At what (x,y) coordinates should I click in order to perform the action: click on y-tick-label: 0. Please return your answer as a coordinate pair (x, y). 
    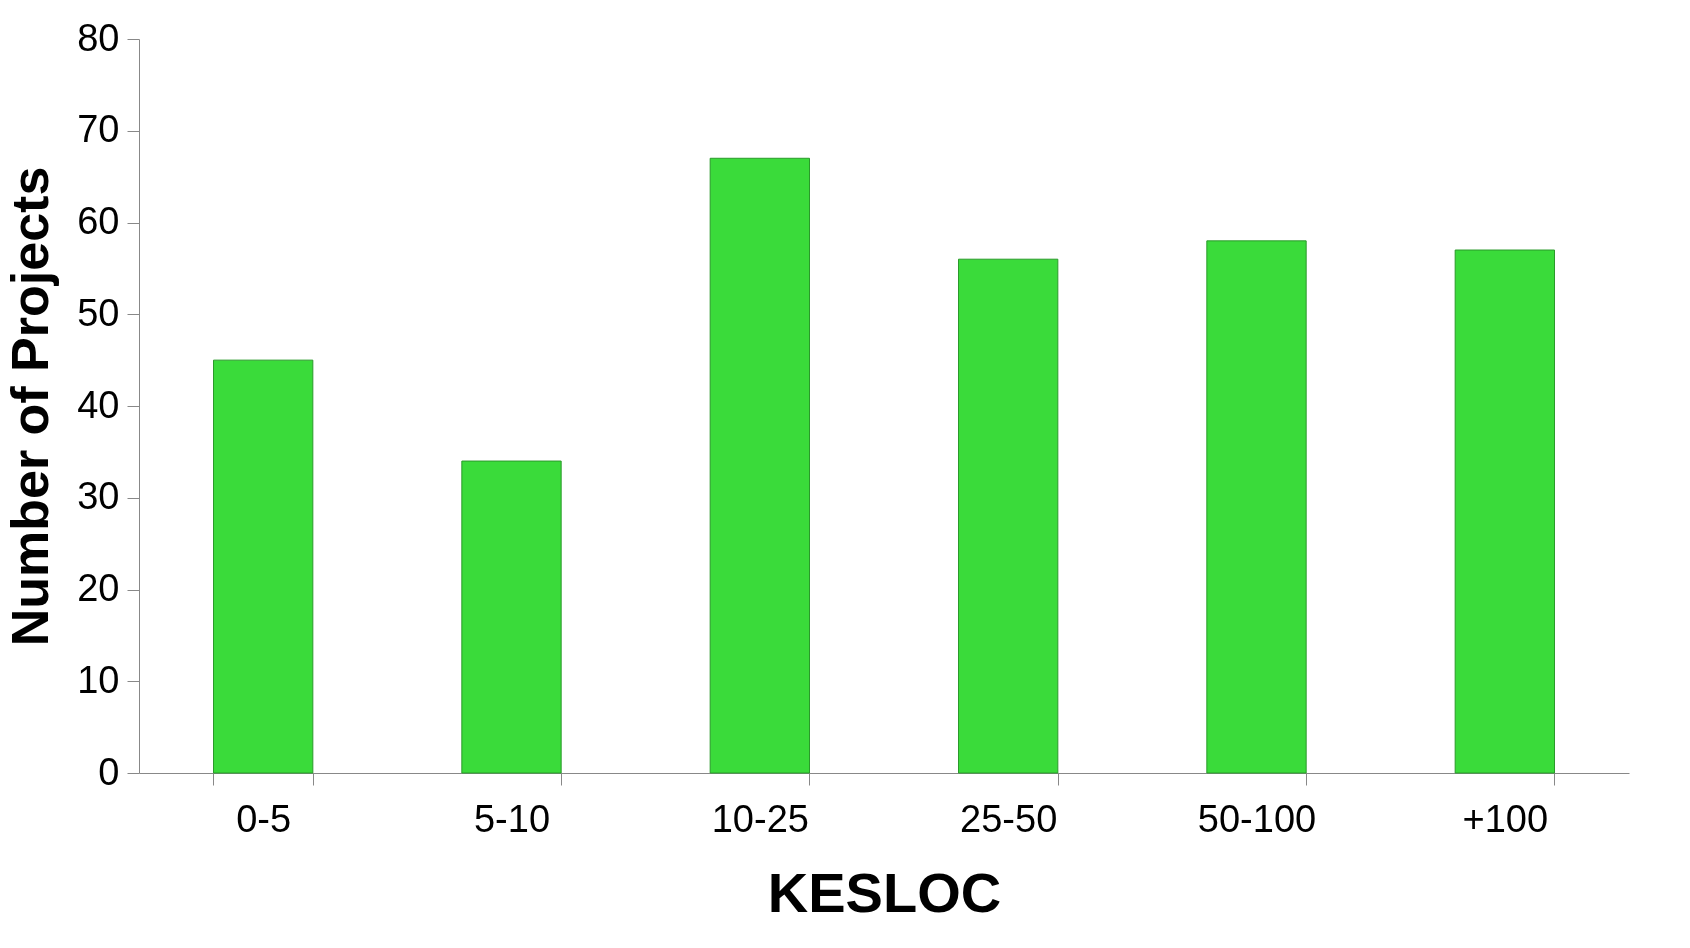
    Looking at the image, I should click on (109, 771).